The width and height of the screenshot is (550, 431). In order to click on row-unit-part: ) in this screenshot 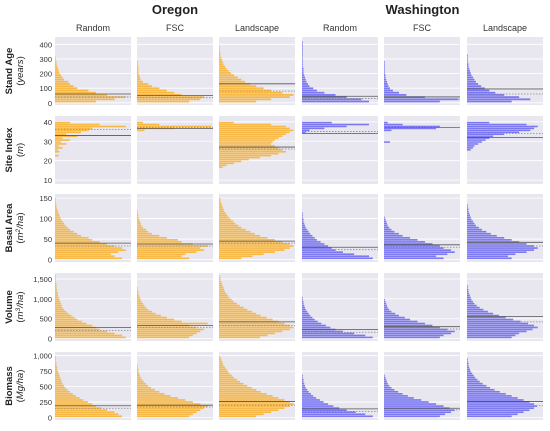, I will do `click(20, 292)`.